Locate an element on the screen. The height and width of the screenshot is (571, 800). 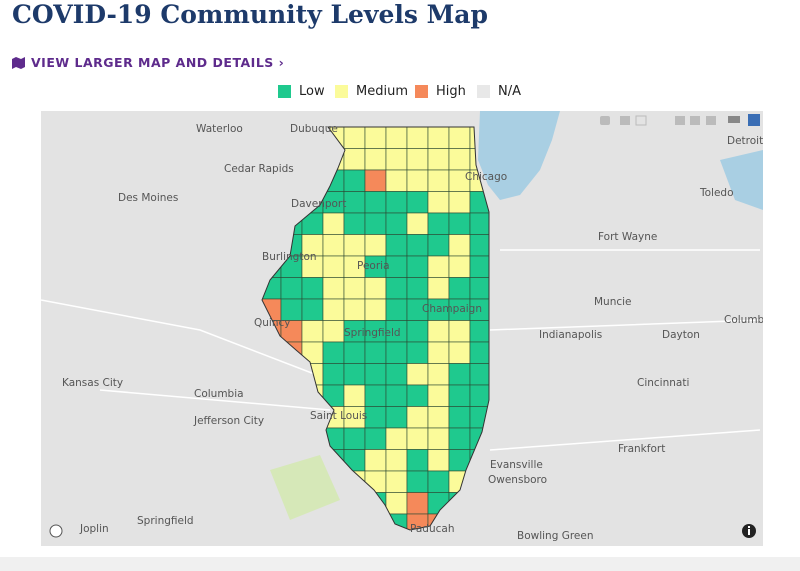
attribution-icon is located at coordinates (56, 531).